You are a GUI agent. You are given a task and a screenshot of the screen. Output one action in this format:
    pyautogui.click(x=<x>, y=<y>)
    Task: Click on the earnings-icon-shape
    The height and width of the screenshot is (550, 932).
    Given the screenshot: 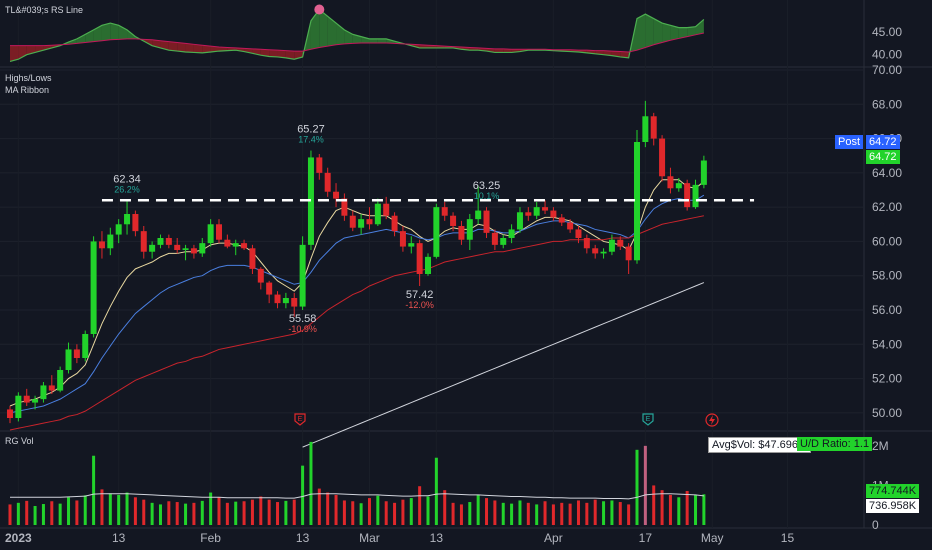 What is the action you would take?
    pyautogui.click(x=300, y=419)
    